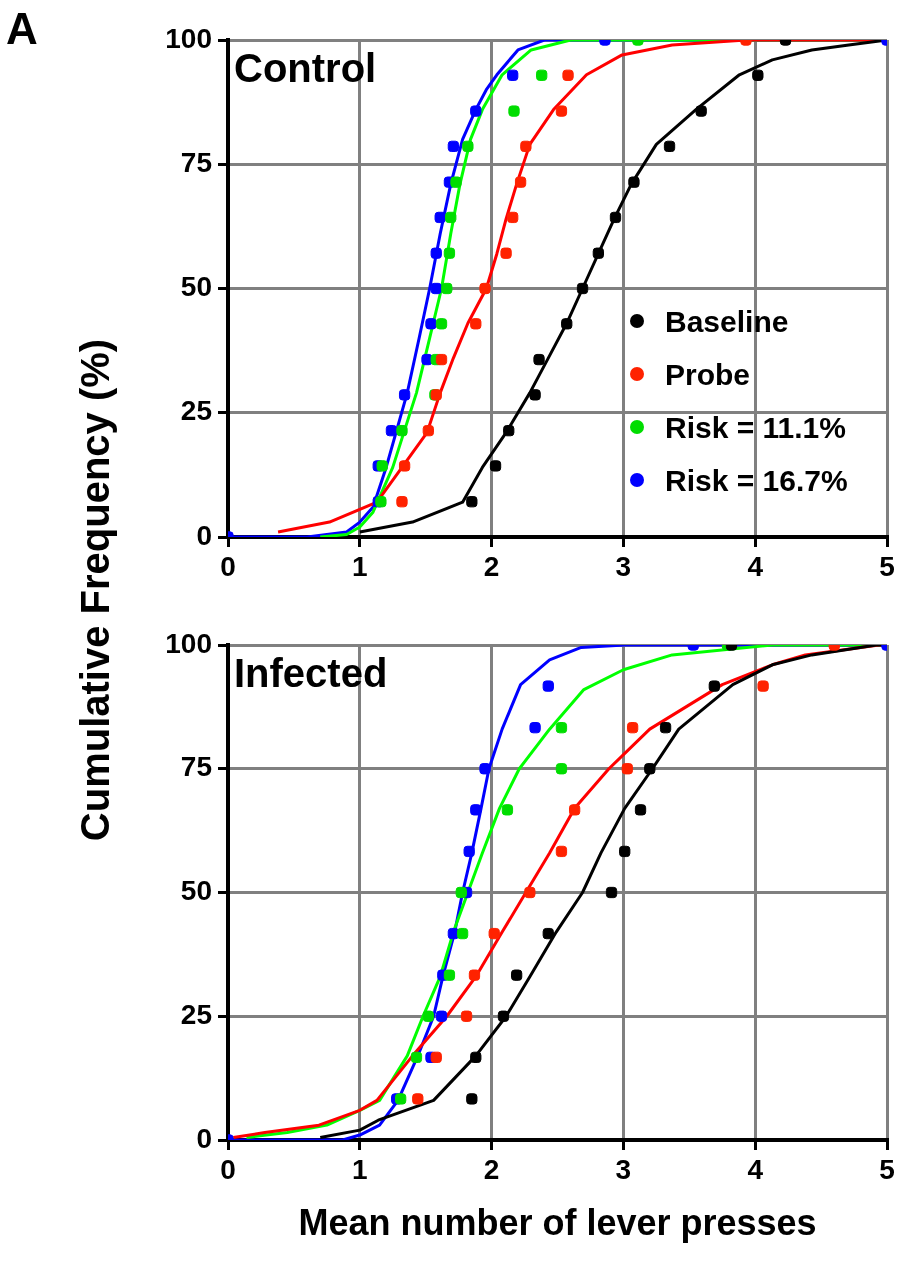 The height and width of the screenshot is (1275, 903). What do you see at coordinates (708, 374) in the screenshot?
I see `legend-label: Probe` at bounding box center [708, 374].